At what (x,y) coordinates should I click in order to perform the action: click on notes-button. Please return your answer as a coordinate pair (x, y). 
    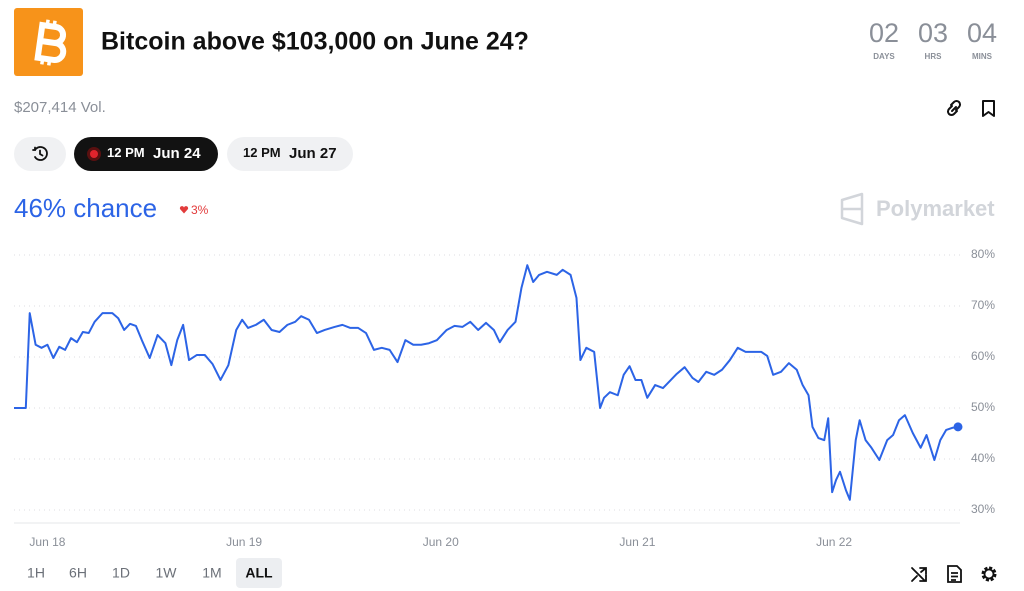
    Looking at the image, I should click on (954, 574).